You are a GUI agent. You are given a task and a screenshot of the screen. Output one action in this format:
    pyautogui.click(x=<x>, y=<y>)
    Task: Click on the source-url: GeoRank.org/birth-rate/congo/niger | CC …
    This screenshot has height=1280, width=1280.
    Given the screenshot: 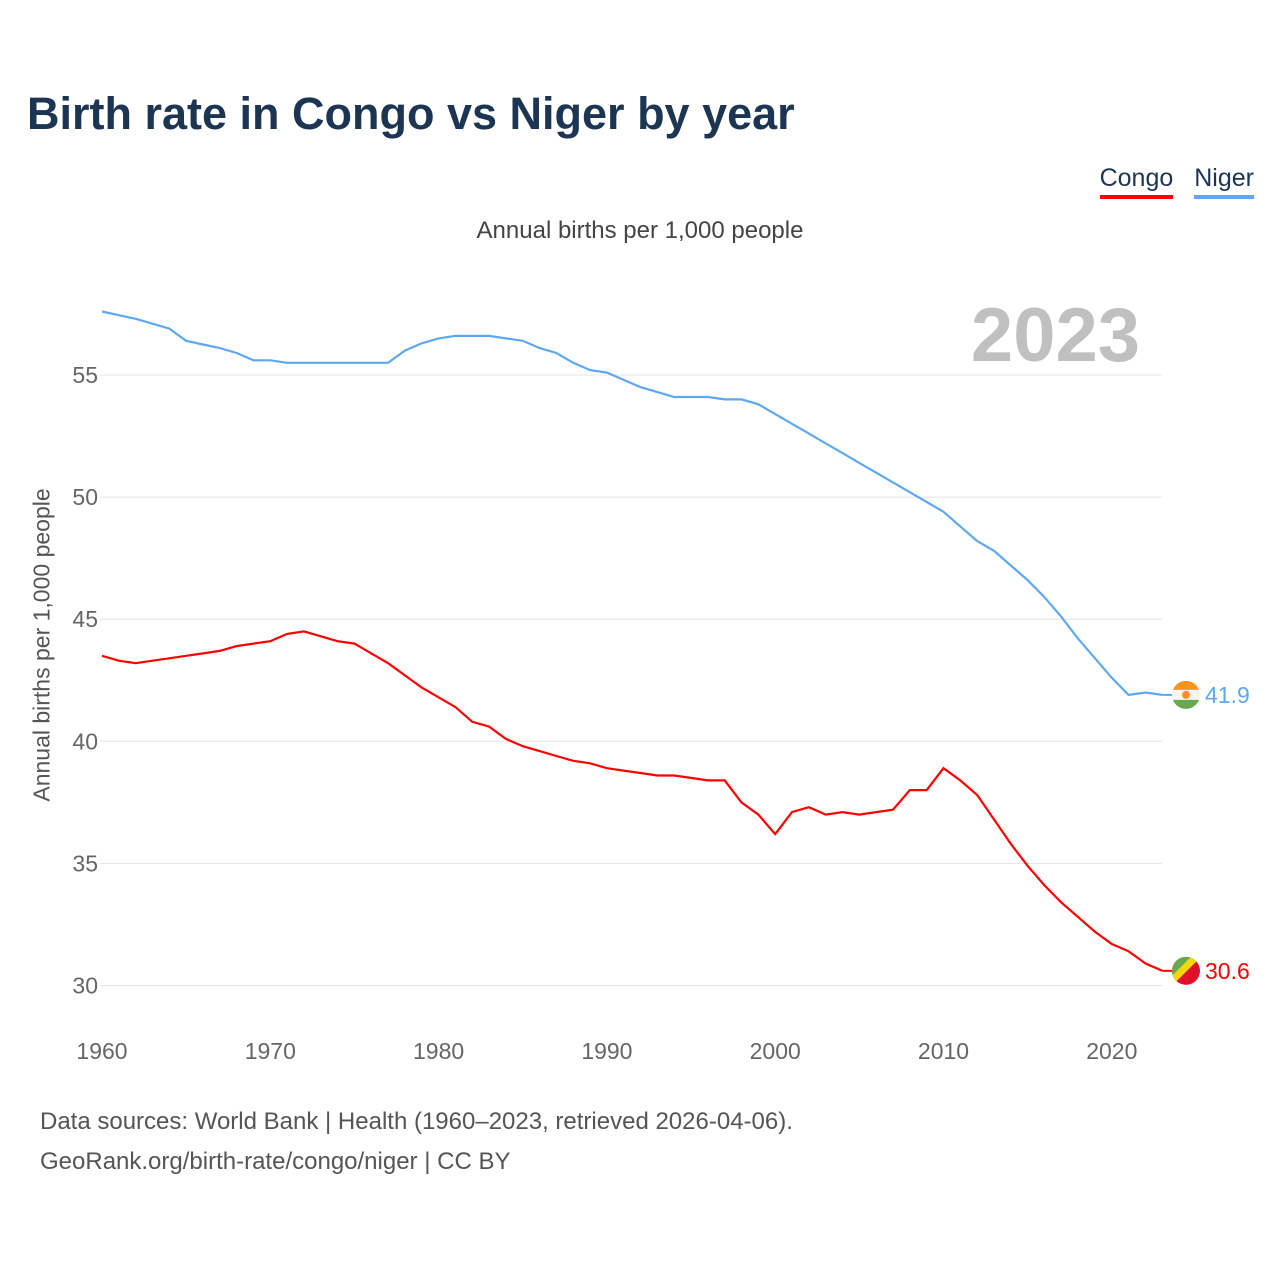 What is the action you would take?
    pyautogui.click(x=275, y=1161)
    